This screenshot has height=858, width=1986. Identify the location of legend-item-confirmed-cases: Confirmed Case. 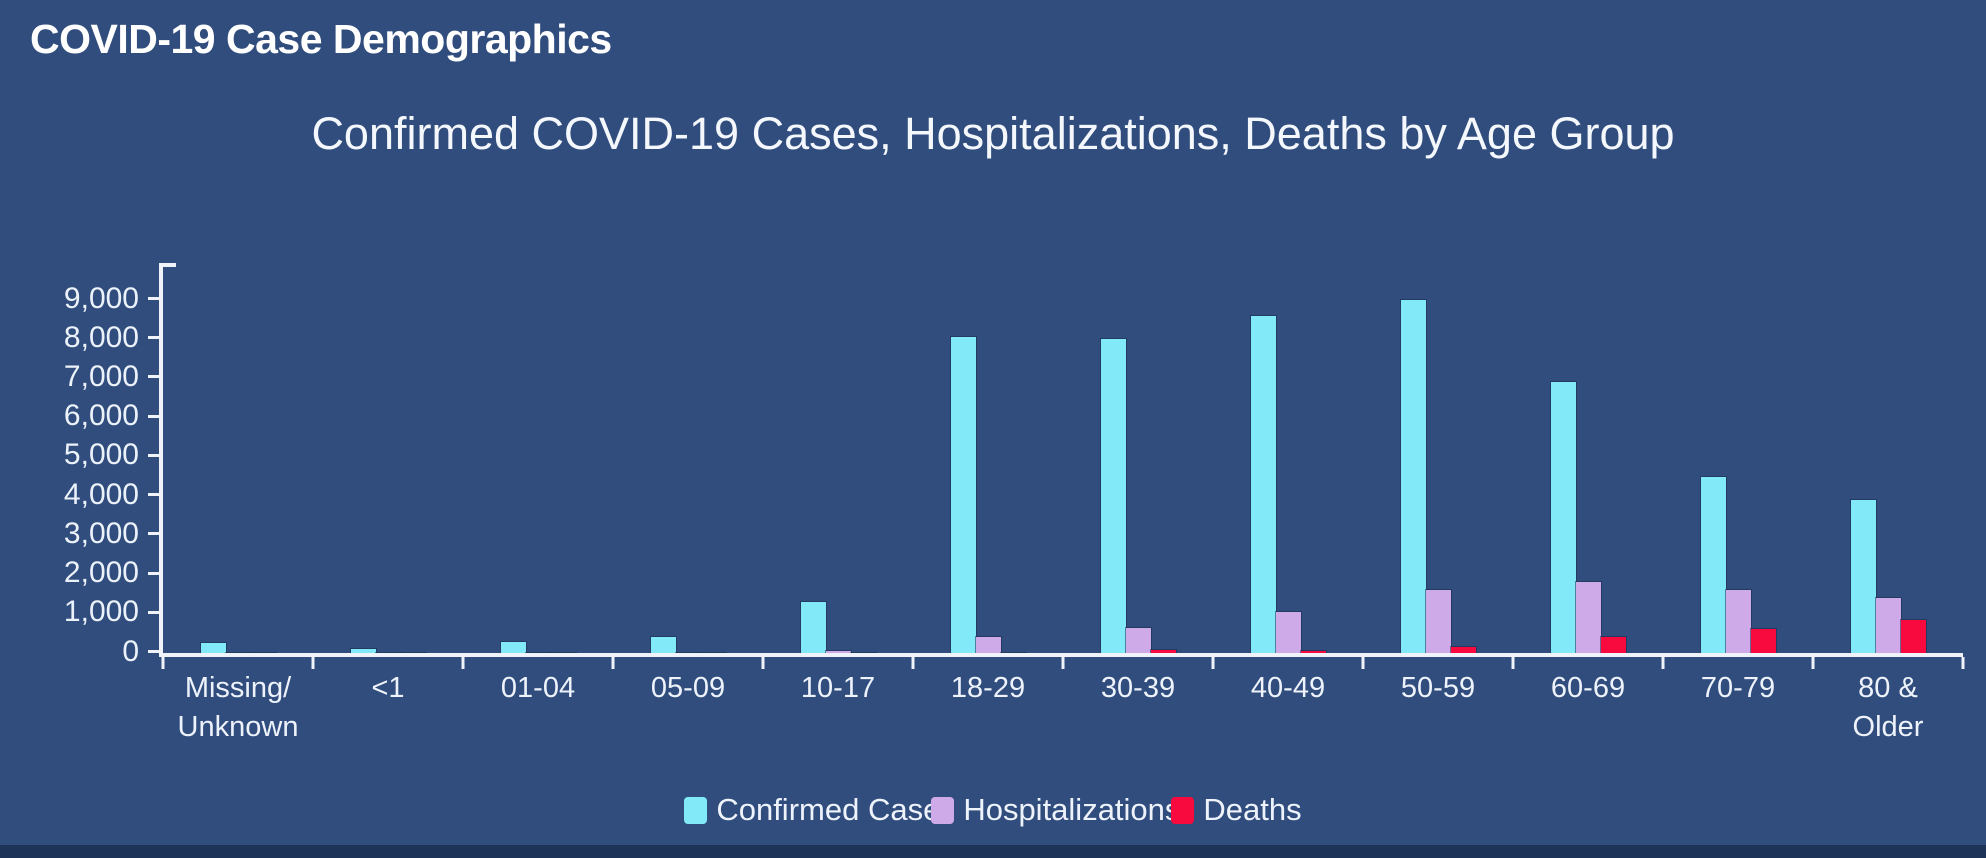
(812, 810).